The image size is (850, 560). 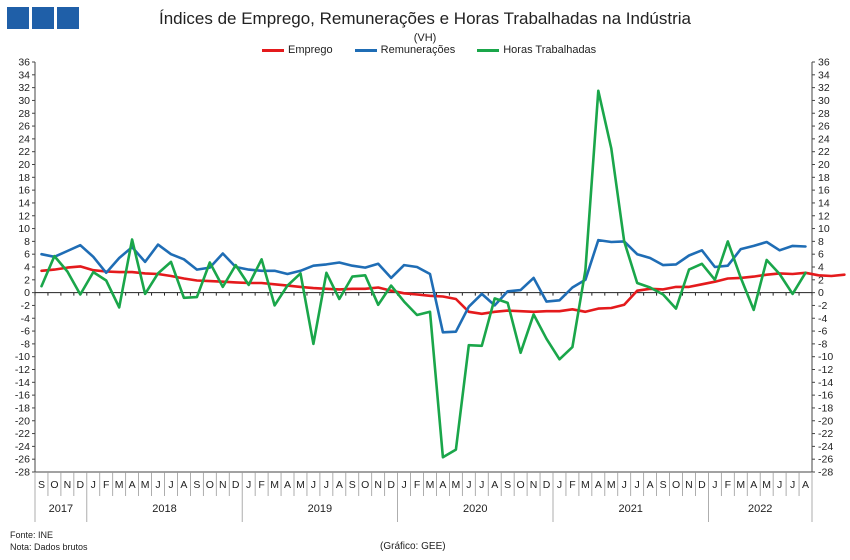 I want to click on chart-subtitle: (VH), so click(x=425, y=38).